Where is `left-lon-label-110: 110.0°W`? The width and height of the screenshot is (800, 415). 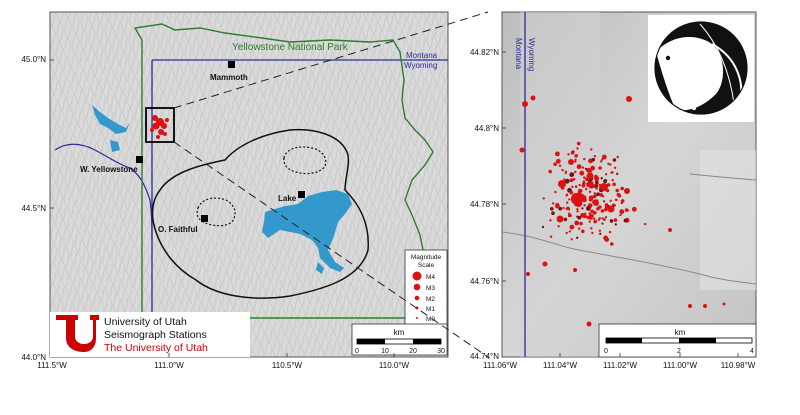 left-lon-label-110: 110.0°W is located at coordinates (394, 365).